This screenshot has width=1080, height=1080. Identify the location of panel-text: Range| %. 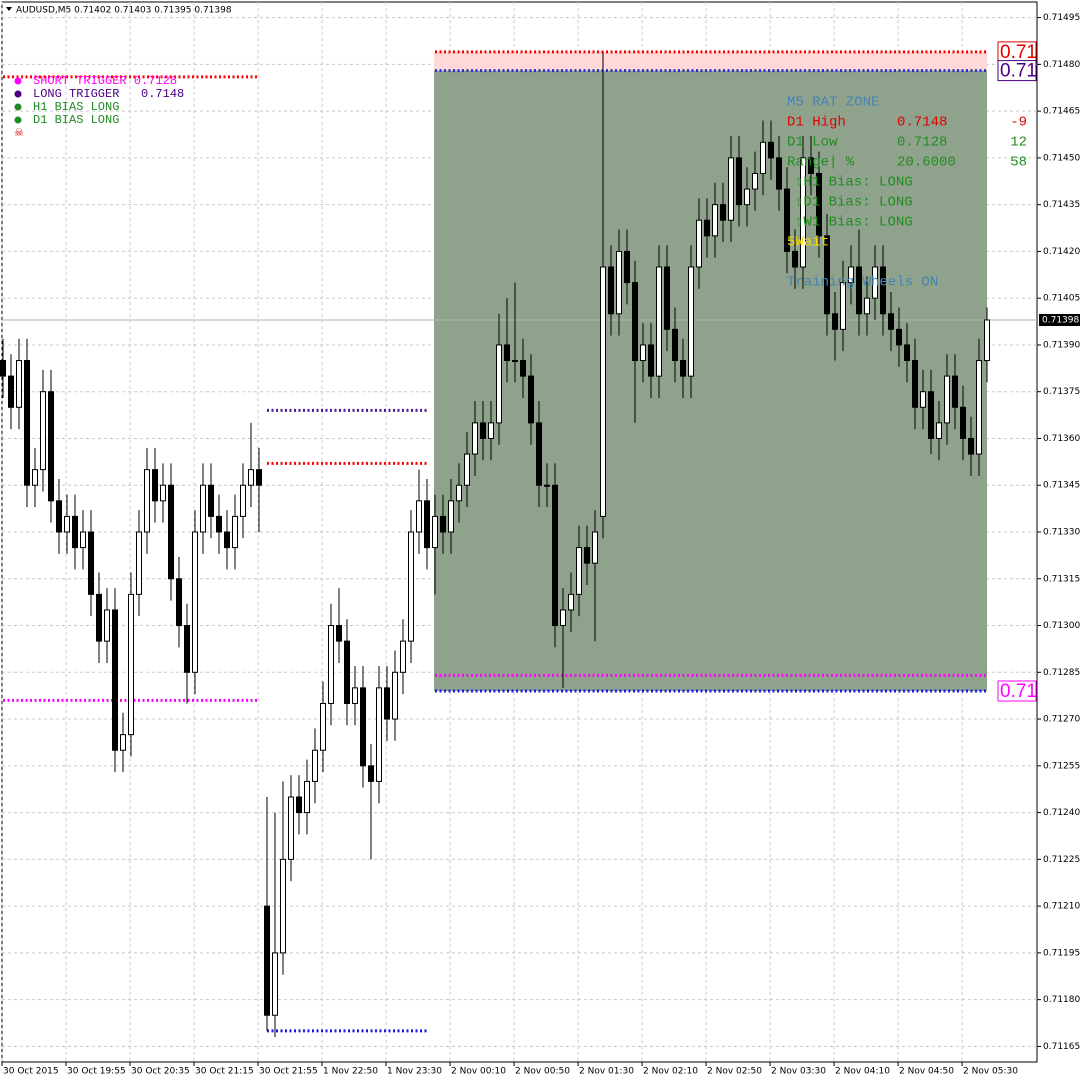
(821, 163).